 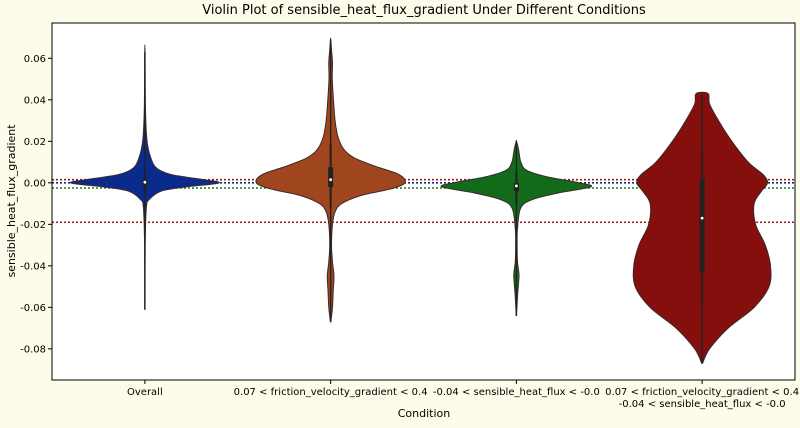 I want to click on y-tick-label: 0.00, so click(x=35, y=183).